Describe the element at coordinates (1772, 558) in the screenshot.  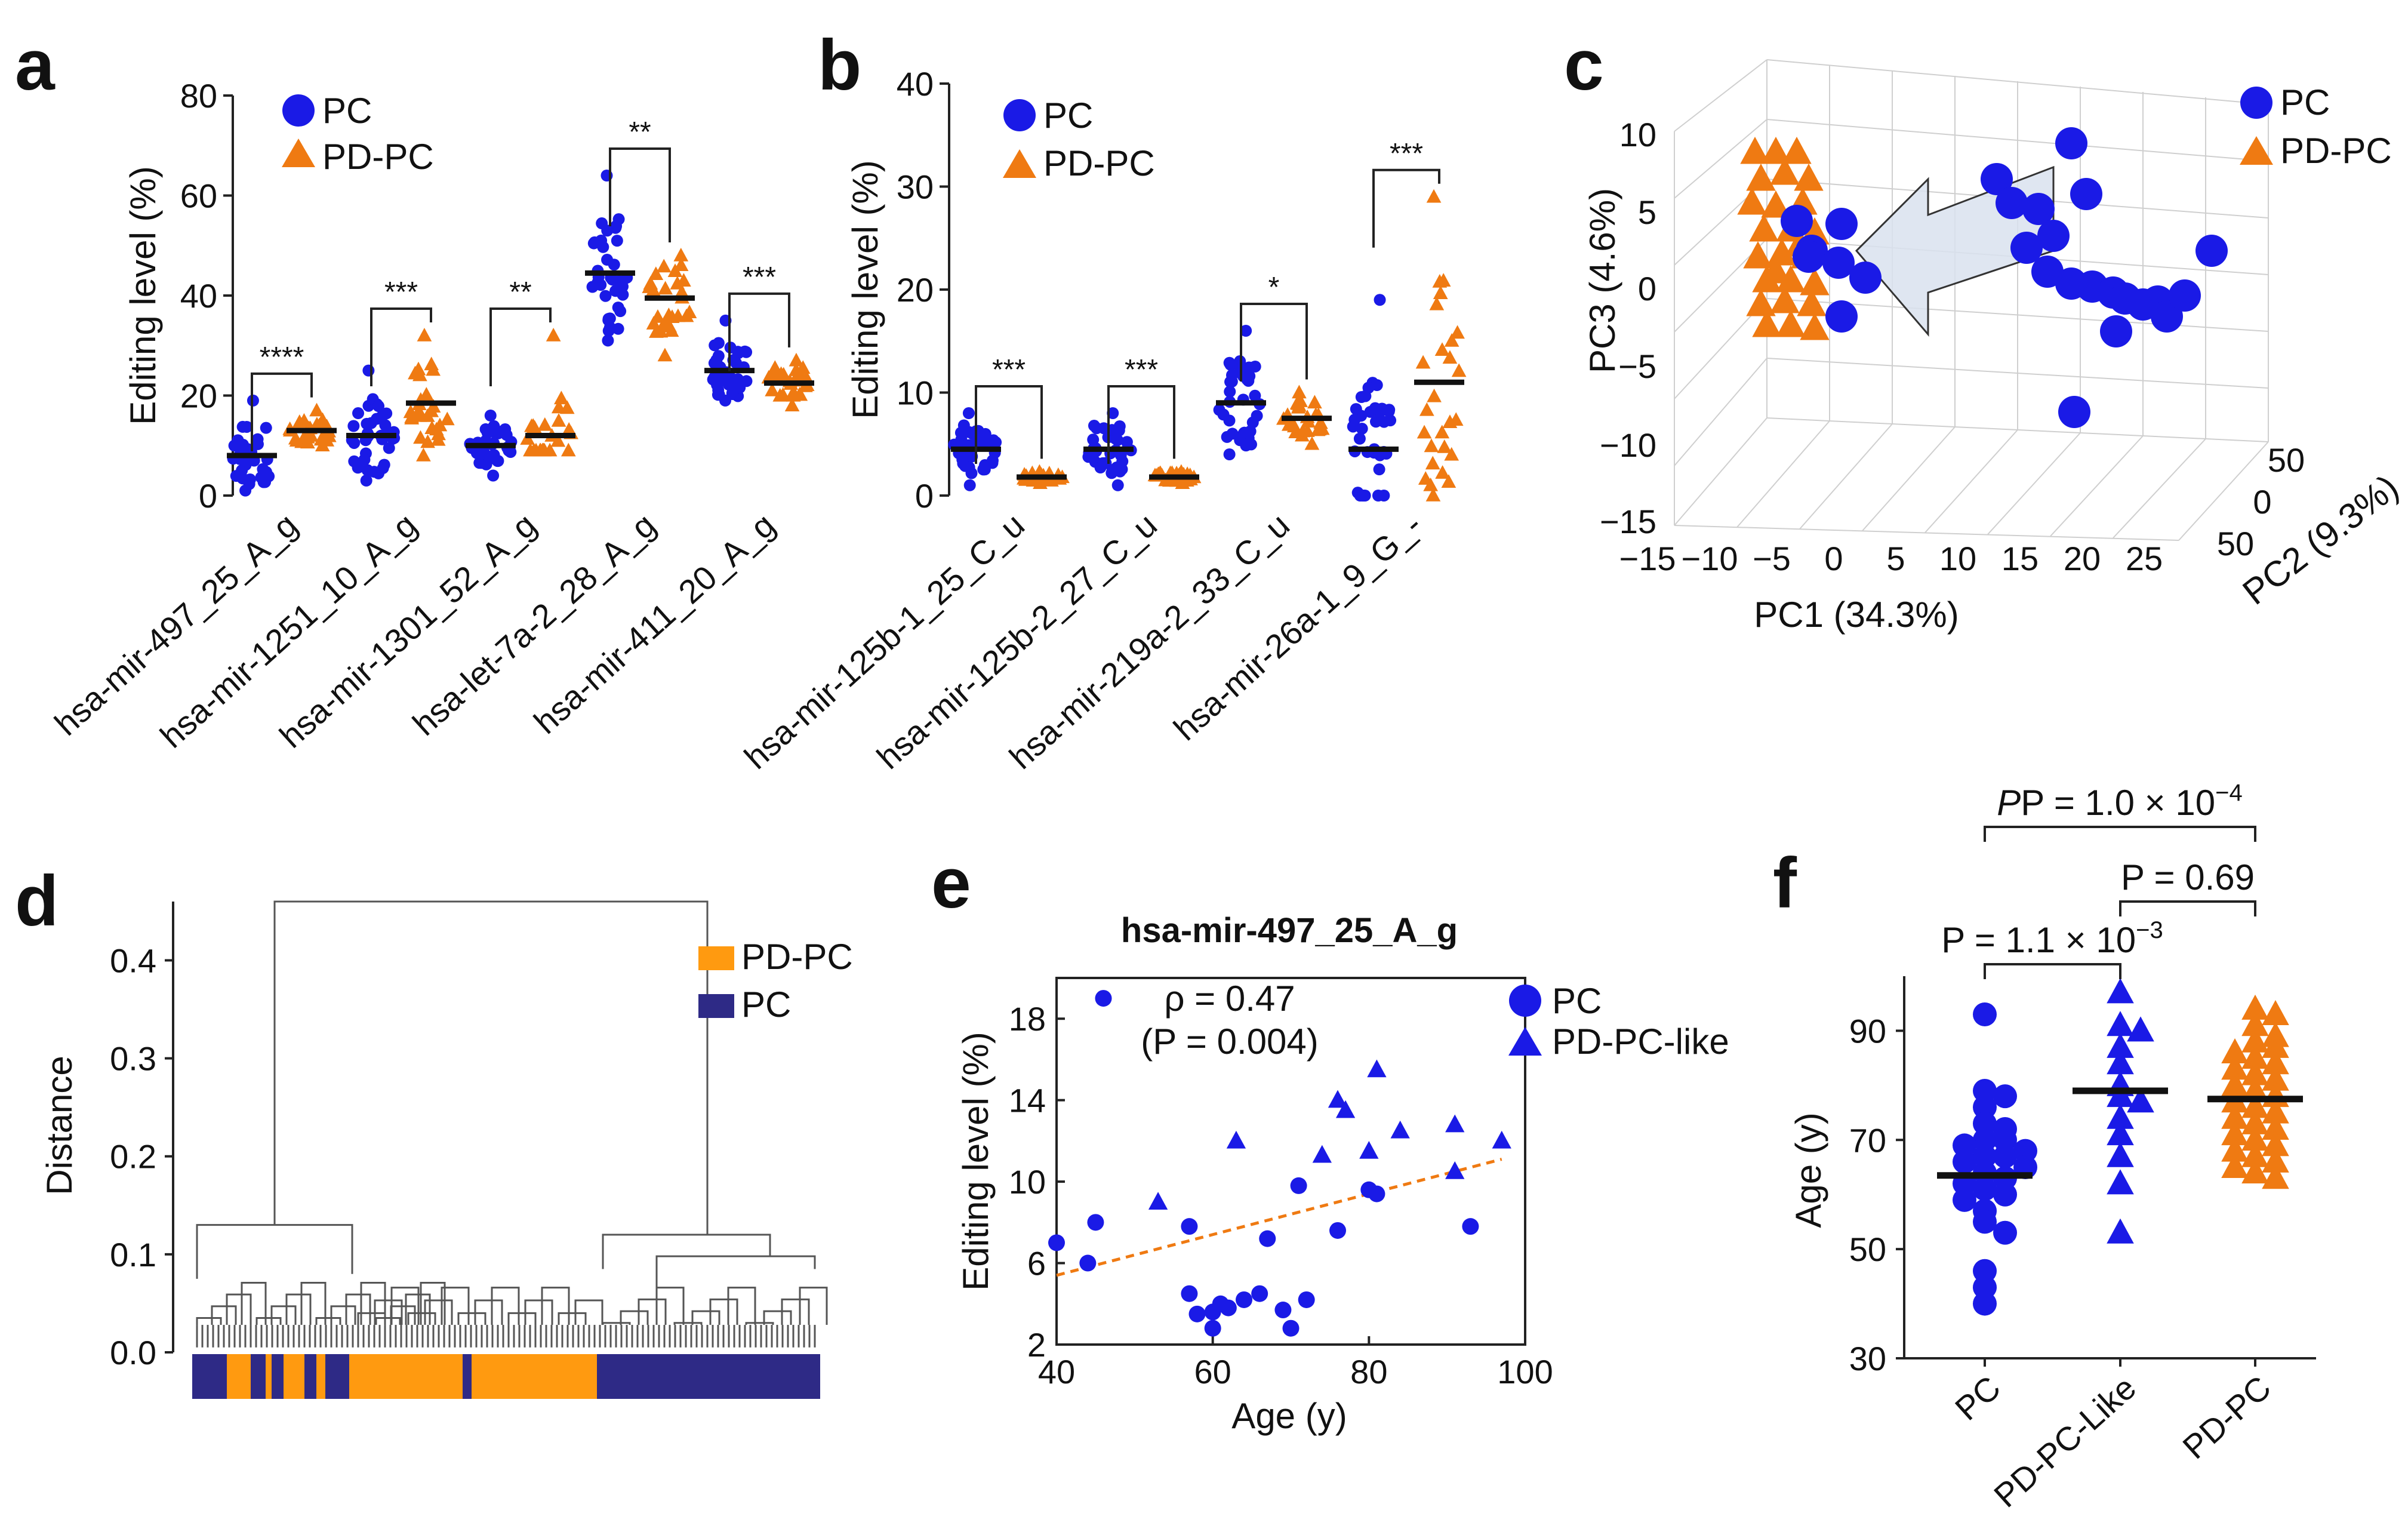
I see `c-xtick-label: −5` at that location.